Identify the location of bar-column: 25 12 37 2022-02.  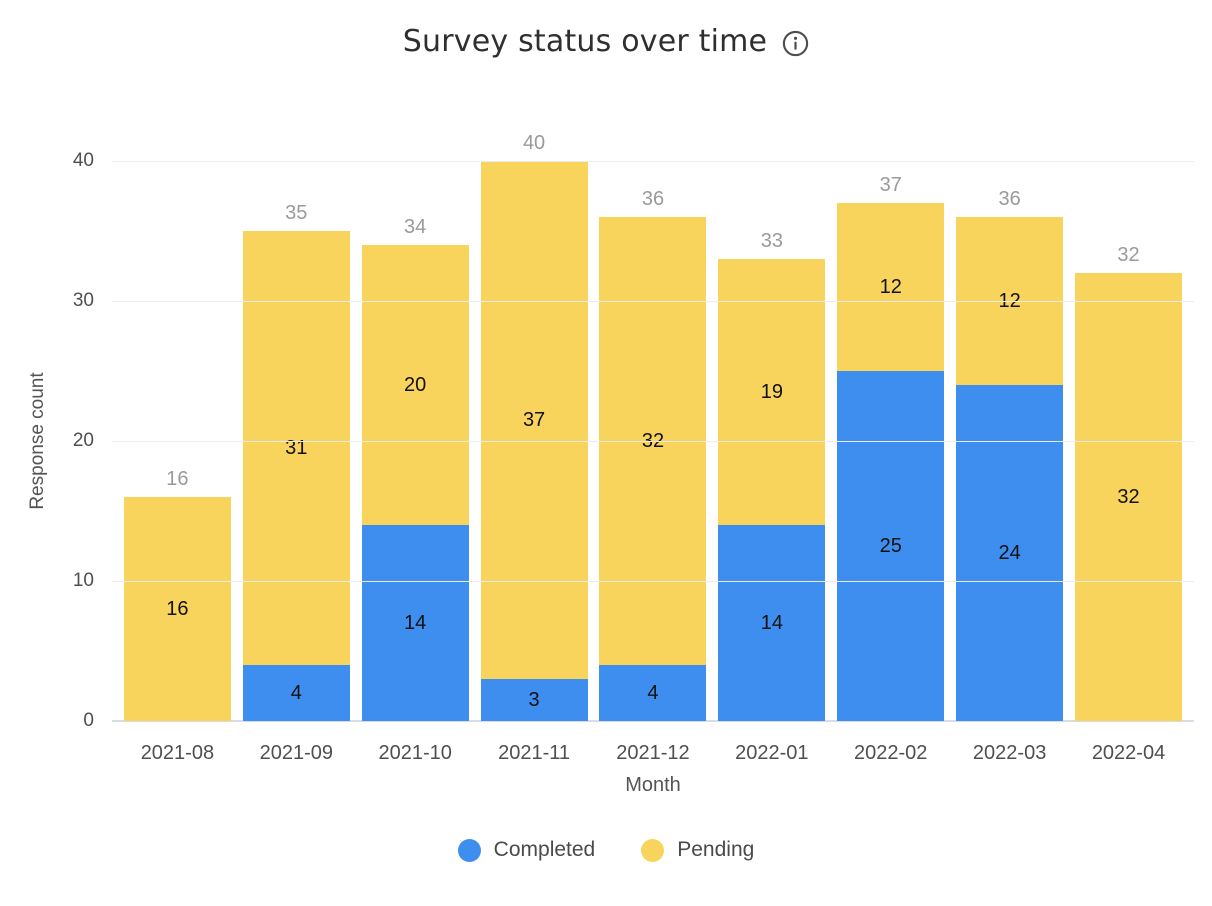
(891, 462).